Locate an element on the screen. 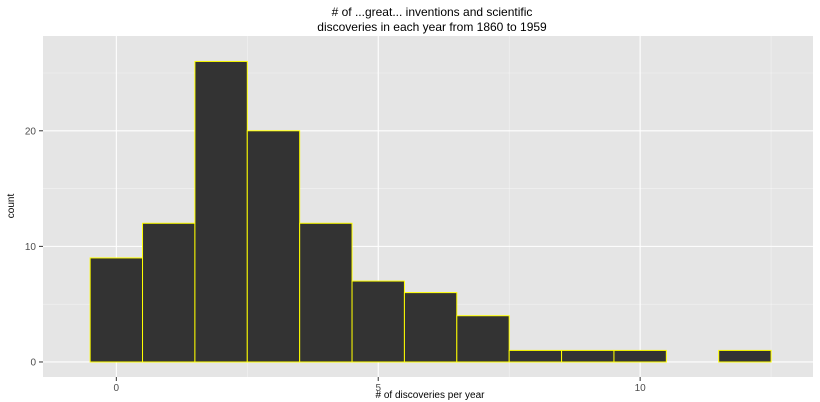 This screenshot has height=402, width=820. x-axis-title: # of discoveries per year is located at coordinates (431, 395).